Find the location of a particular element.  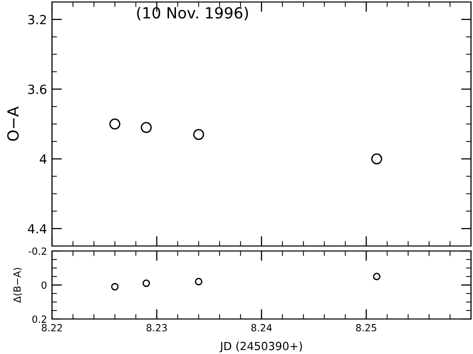

x-tick-label: 8.22 is located at coordinates (52, 328).